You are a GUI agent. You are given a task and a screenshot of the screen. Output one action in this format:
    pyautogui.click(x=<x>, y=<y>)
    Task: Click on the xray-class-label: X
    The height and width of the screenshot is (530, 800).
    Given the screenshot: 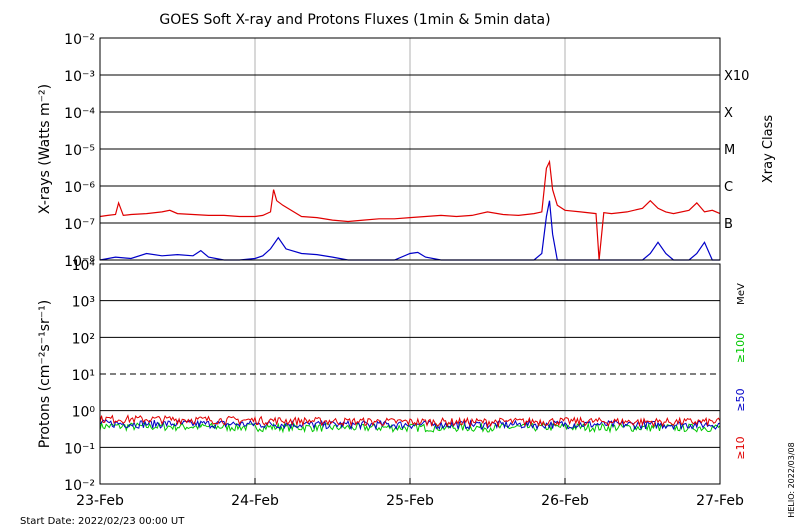 What is the action you would take?
    pyautogui.click(x=728, y=113)
    